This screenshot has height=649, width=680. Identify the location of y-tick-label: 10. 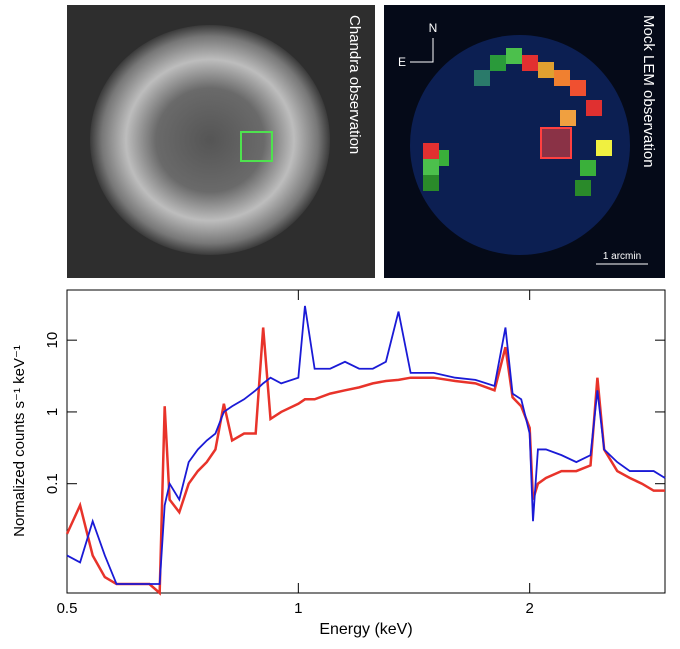
(52, 340).